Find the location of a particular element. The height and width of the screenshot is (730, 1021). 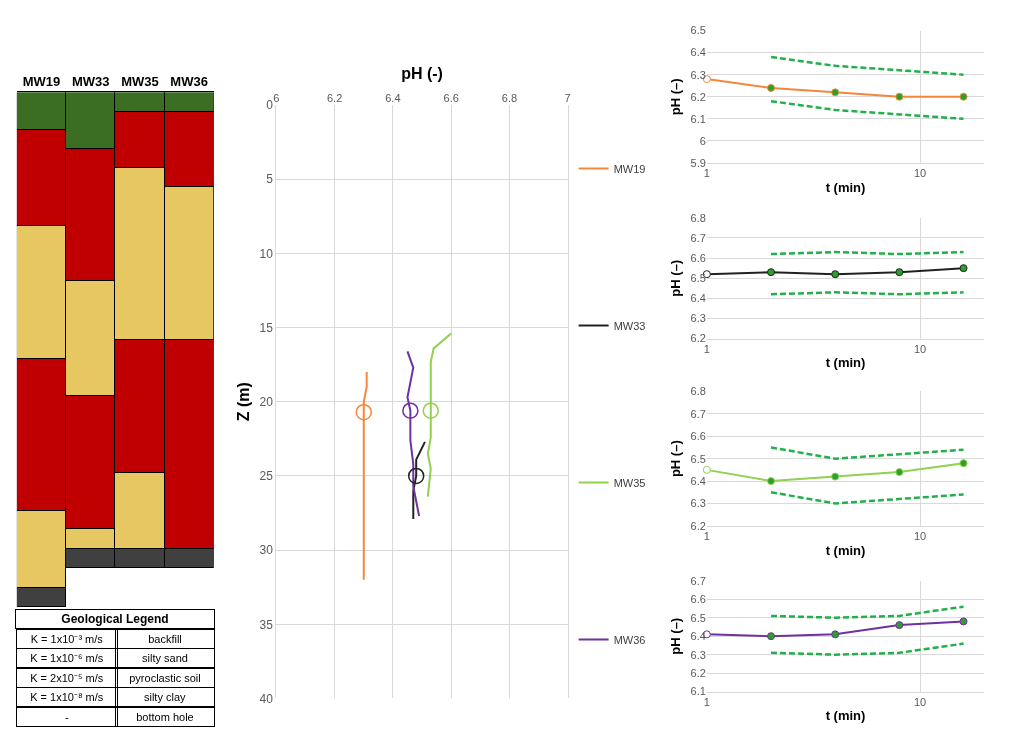

text: bottom hole is located at coordinates (165, 717).